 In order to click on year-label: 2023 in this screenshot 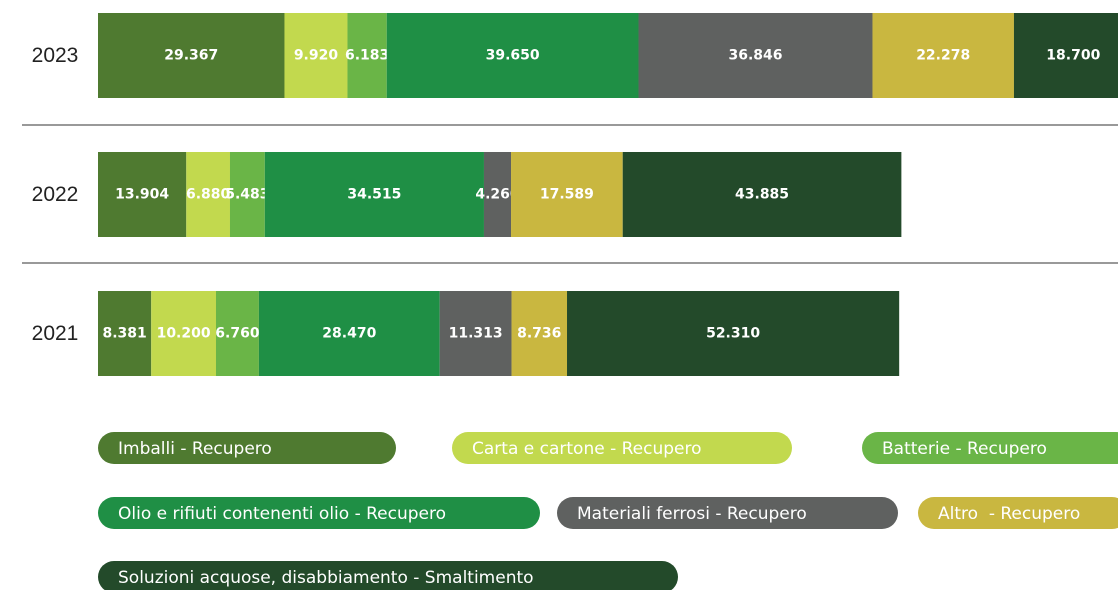, I will do `click(55, 55)`.